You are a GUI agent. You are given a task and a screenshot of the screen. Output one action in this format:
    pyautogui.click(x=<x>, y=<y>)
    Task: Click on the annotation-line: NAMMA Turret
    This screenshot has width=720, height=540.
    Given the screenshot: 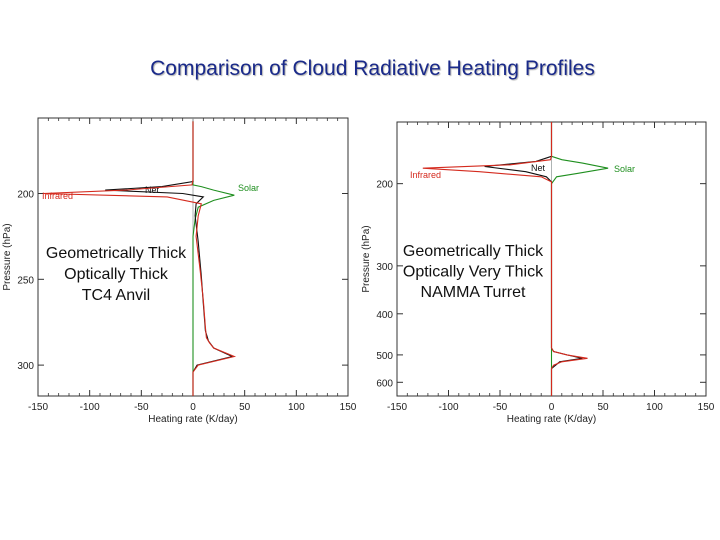 What is the action you would take?
    pyautogui.click(x=473, y=292)
    